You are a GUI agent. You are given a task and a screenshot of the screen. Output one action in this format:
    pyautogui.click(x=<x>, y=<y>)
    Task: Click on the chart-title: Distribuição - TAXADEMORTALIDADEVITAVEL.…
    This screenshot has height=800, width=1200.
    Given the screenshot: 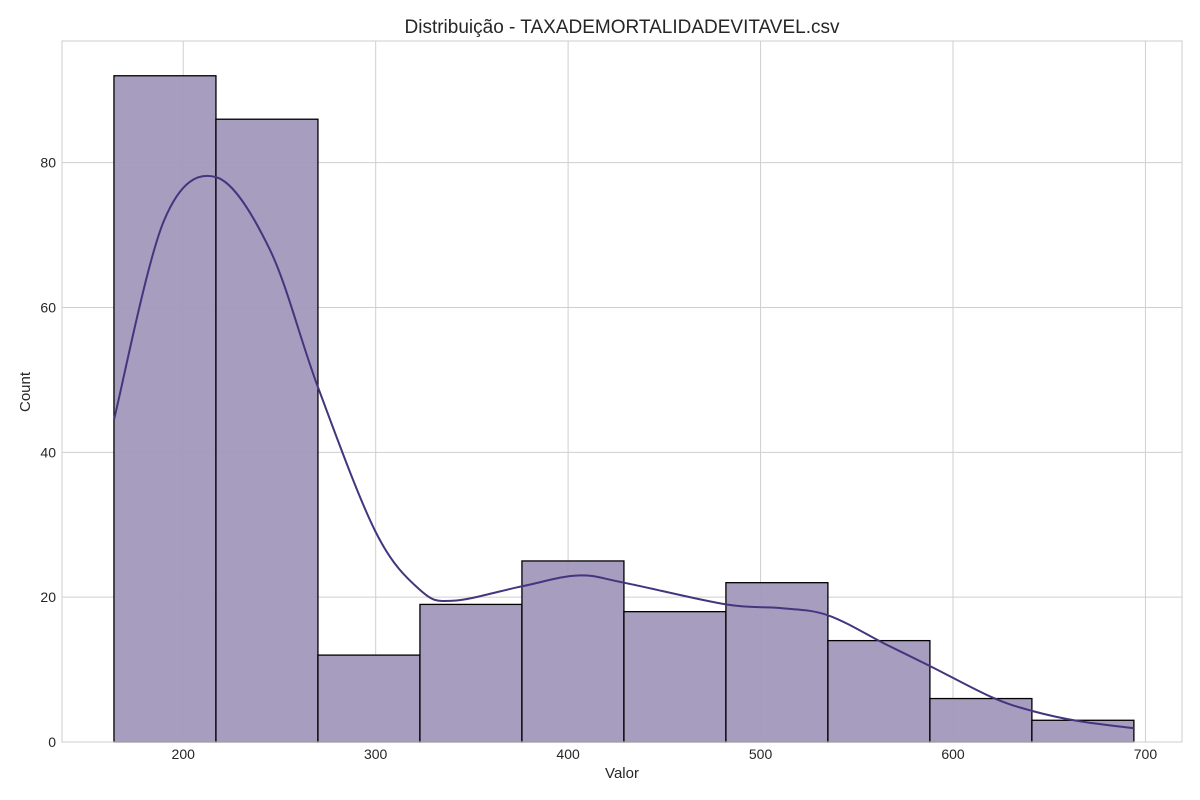 What is the action you would take?
    pyautogui.click(x=622, y=27)
    